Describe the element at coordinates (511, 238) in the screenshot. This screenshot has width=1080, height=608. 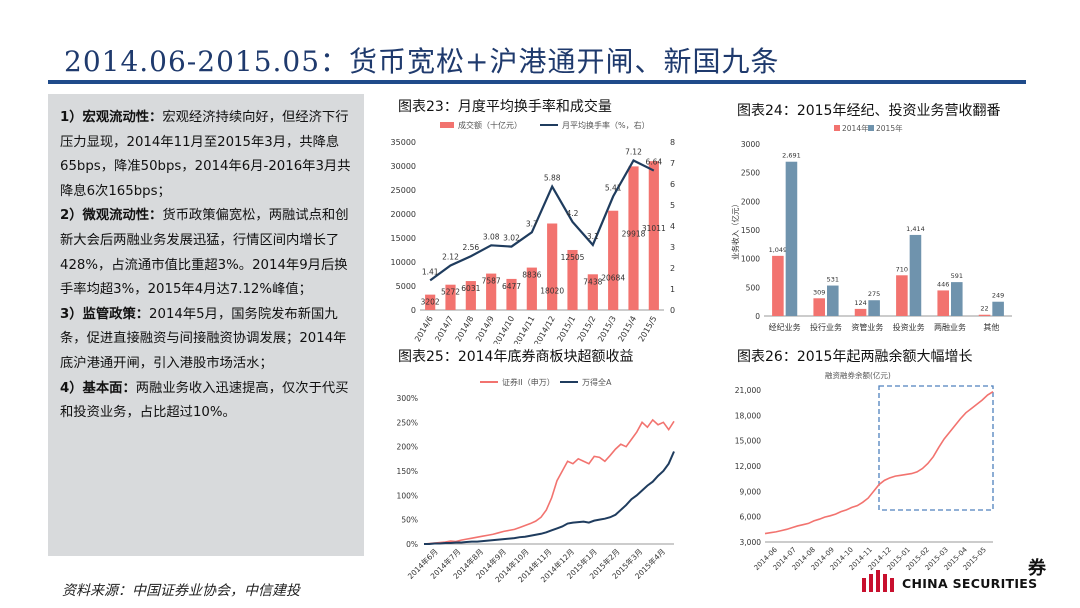
I see `line-data-label: 3.02` at that location.